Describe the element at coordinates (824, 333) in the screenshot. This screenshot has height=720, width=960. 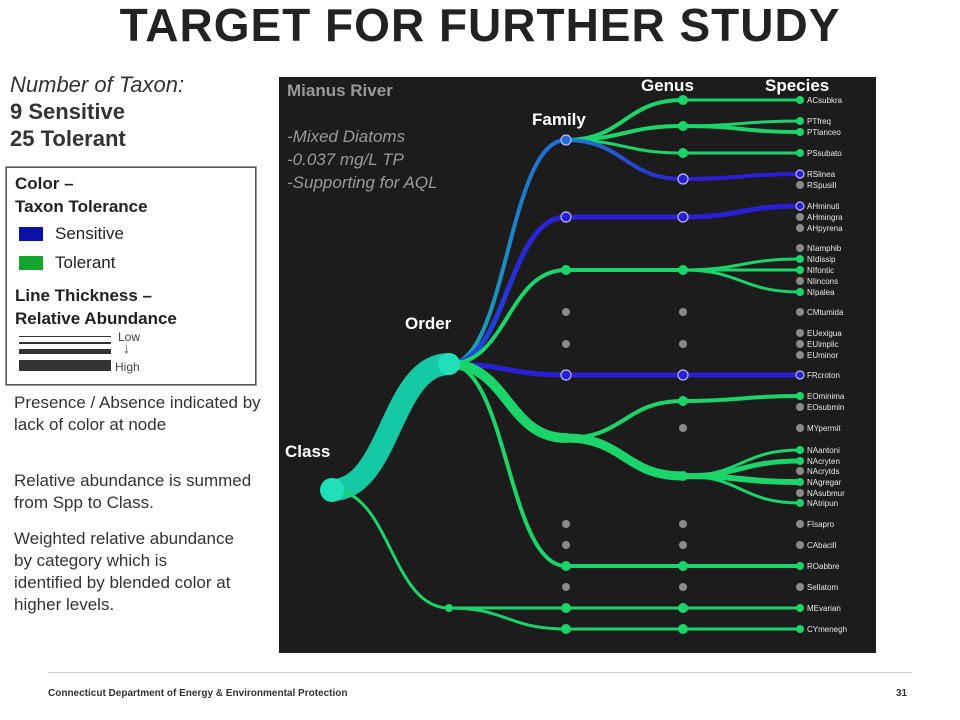
I see `species-label: EUexigua` at that location.